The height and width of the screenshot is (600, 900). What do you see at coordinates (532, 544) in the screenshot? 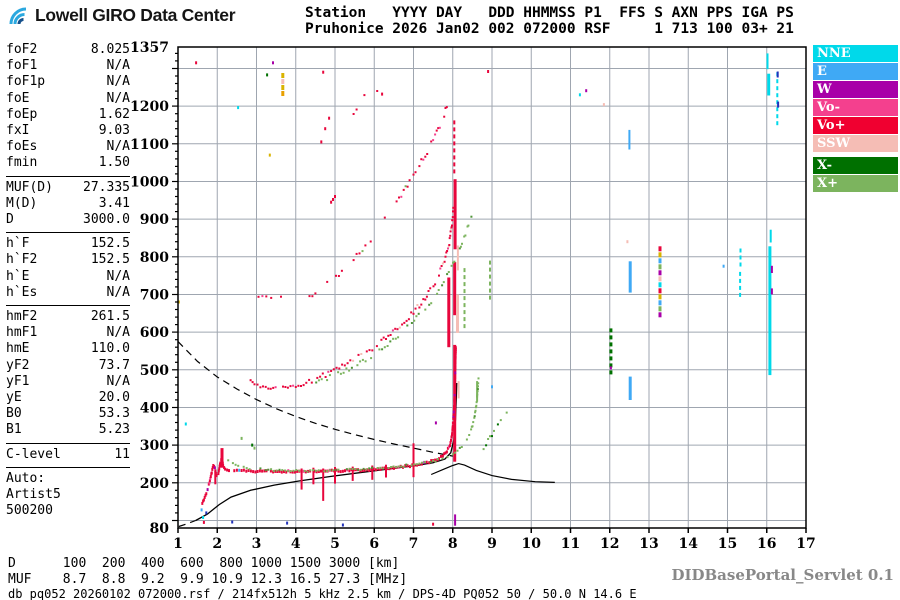
I see `svg-text: 10` at bounding box center [532, 544].